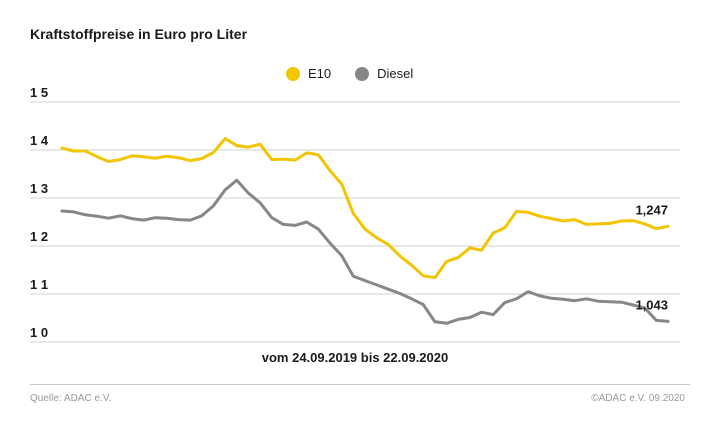 The image size is (710, 424). What do you see at coordinates (293, 73) in the screenshot?
I see `legend-swatch-e10` at bounding box center [293, 73].